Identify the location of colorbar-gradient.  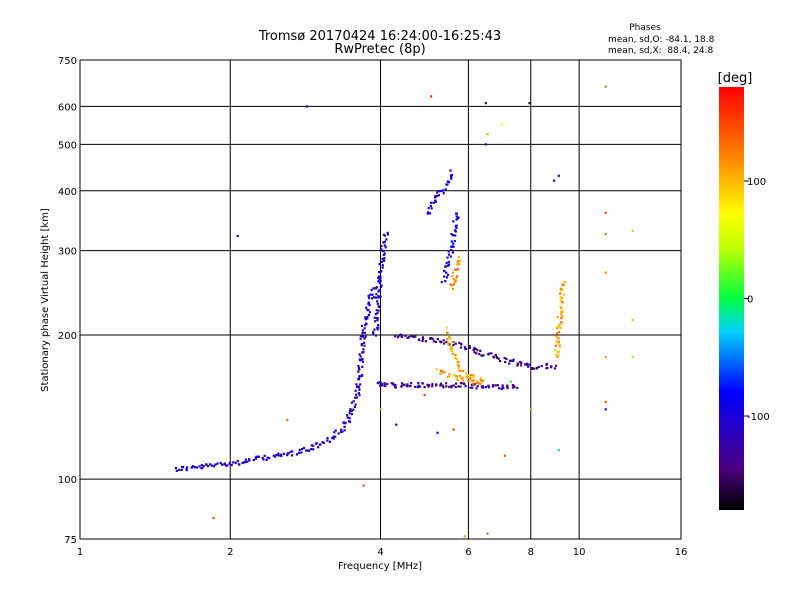
(731, 298).